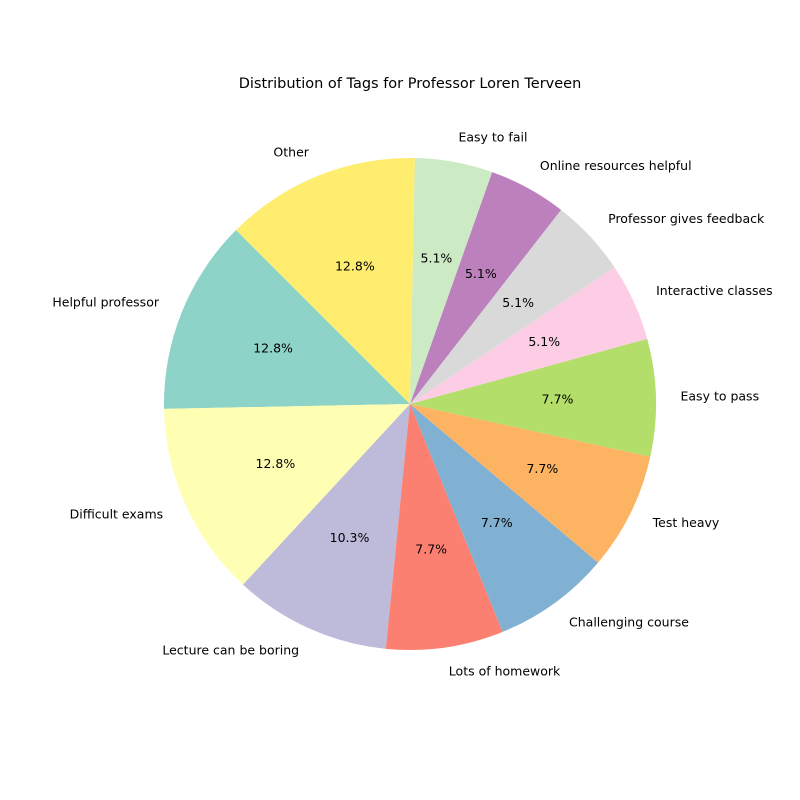 The width and height of the screenshot is (800, 800). Describe the element at coordinates (686, 218) in the screenshot. I see `category-label: Professor gives feedback` at that location.